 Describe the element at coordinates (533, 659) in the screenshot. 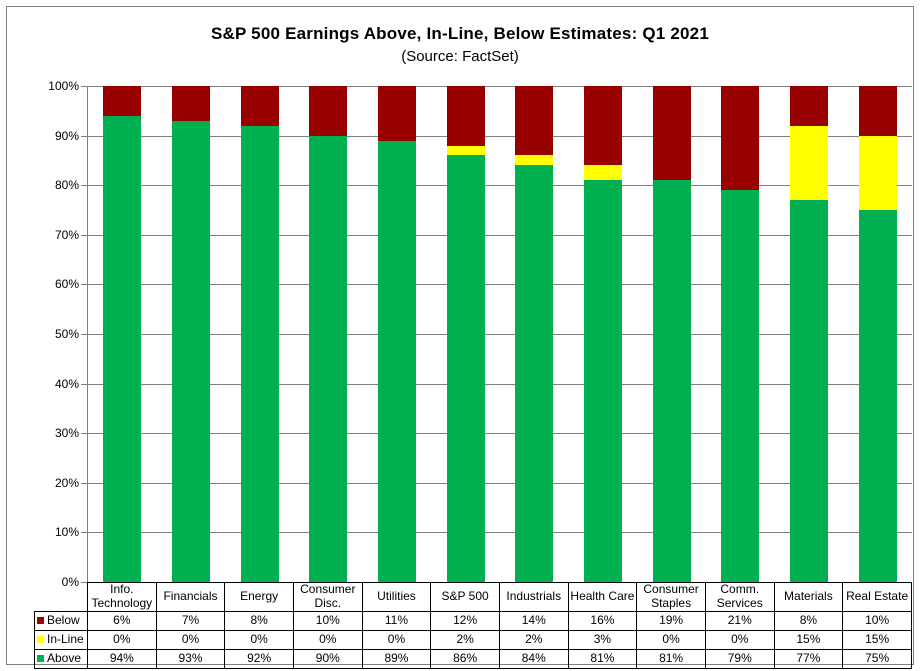

I see `value-cell: 84%` at that location.